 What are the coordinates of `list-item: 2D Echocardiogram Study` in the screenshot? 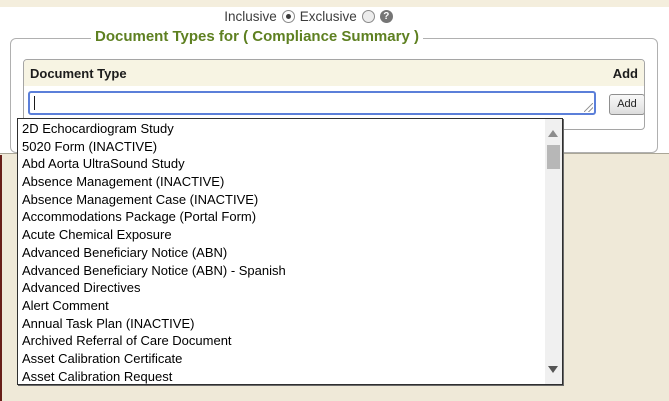 It's located at (98, 128).